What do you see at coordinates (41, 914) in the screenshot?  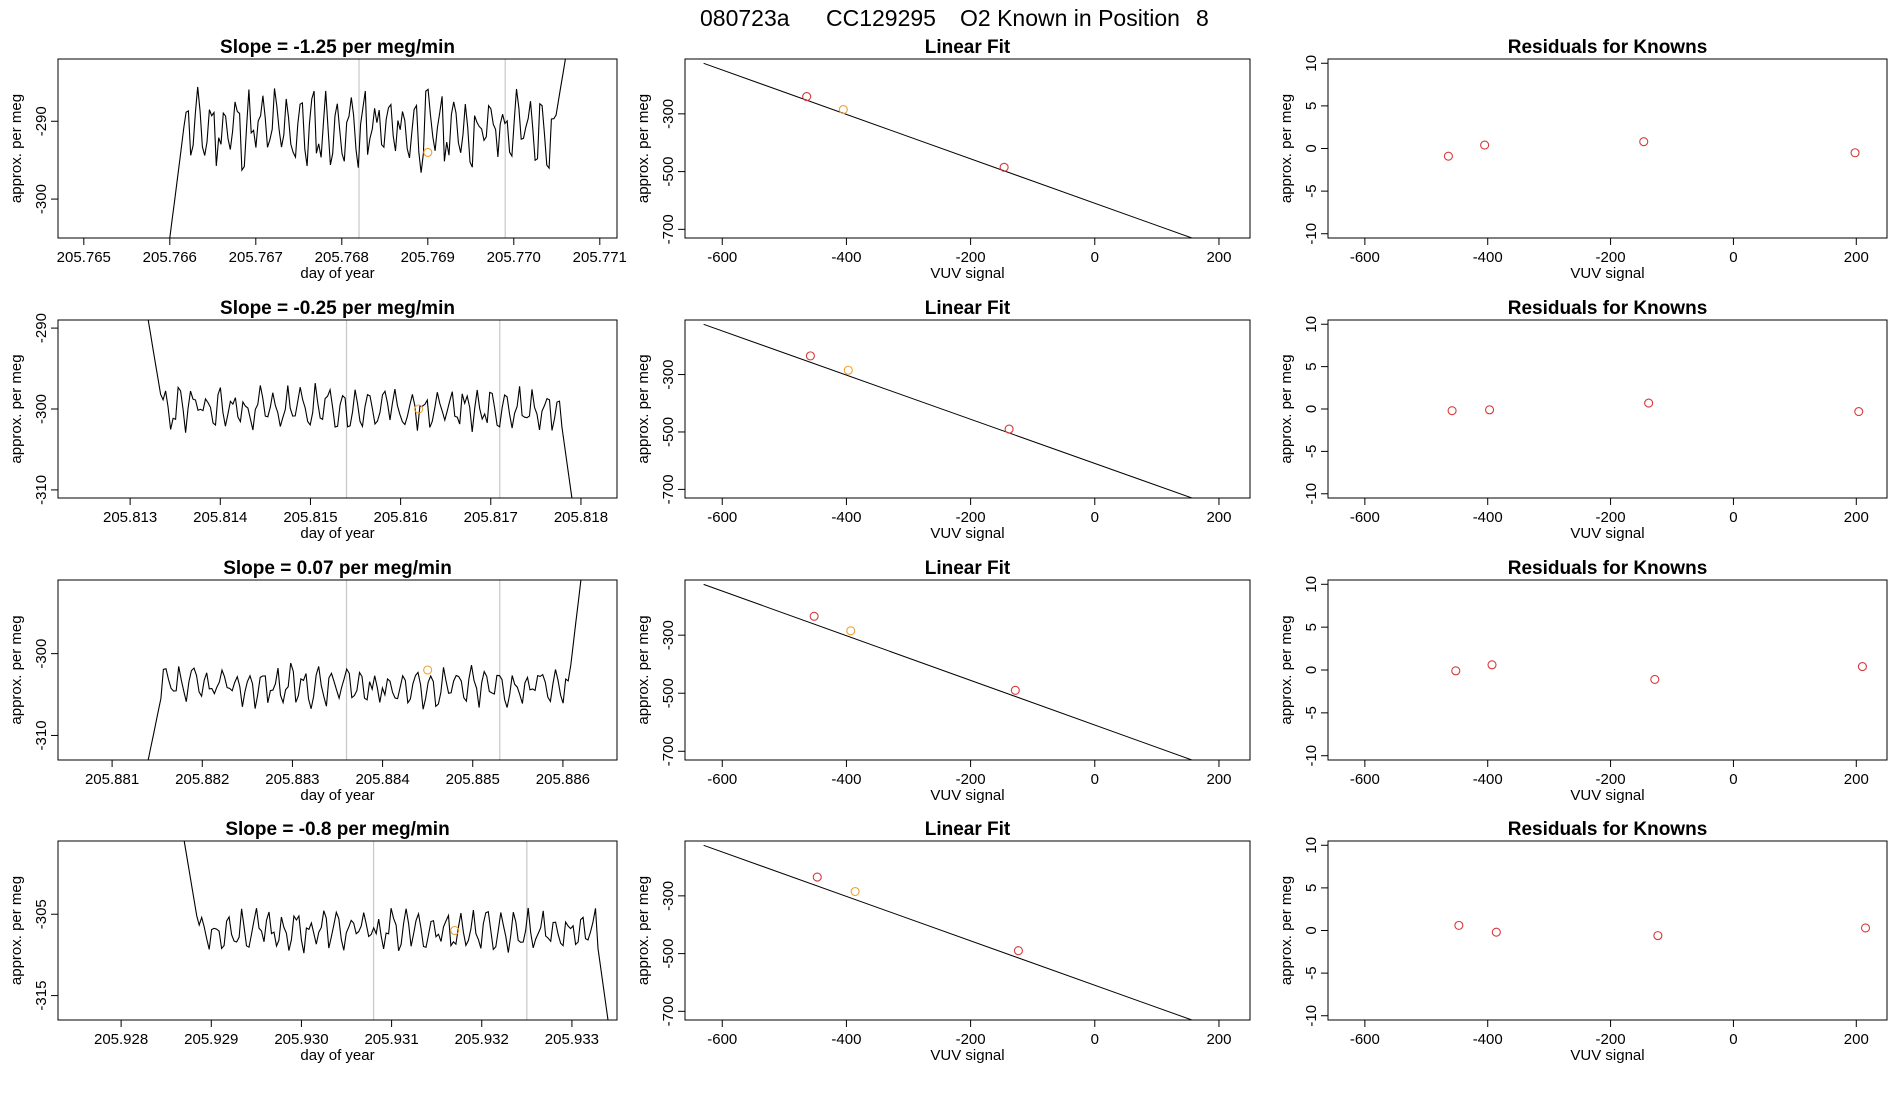 I see `y-tick-label: -305` at bounding box center [41, 914].